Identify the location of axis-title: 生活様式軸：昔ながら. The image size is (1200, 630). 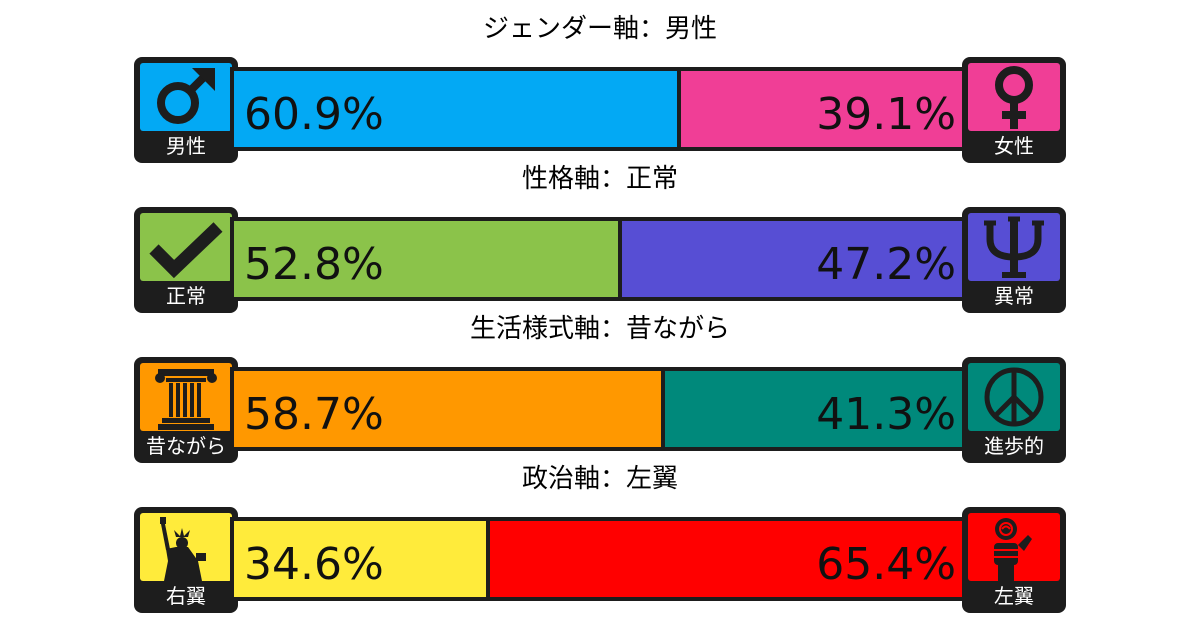
(599, 329).